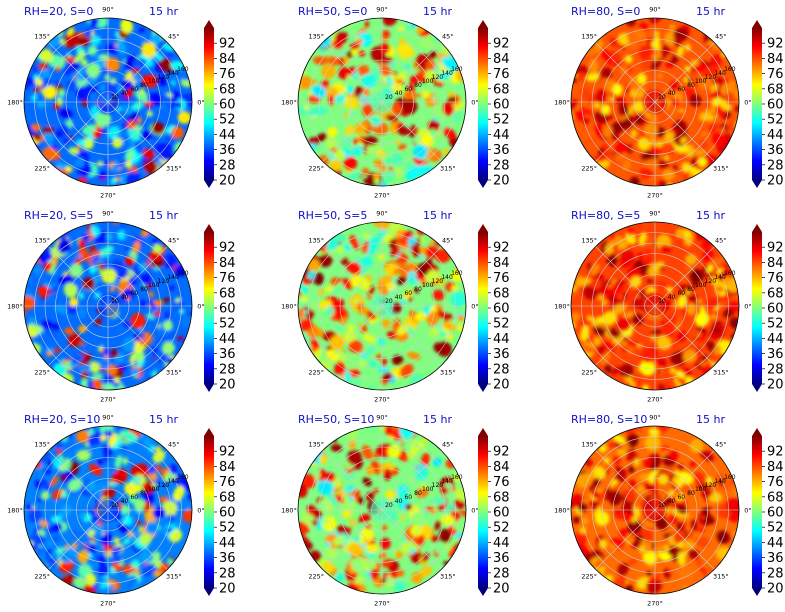 Image resolution: width=785 pixels, height=612 pixels. Describe the element at coordinates (501, 354) in the screenshot. I see `colorbar-tick-label: 36` at that location.